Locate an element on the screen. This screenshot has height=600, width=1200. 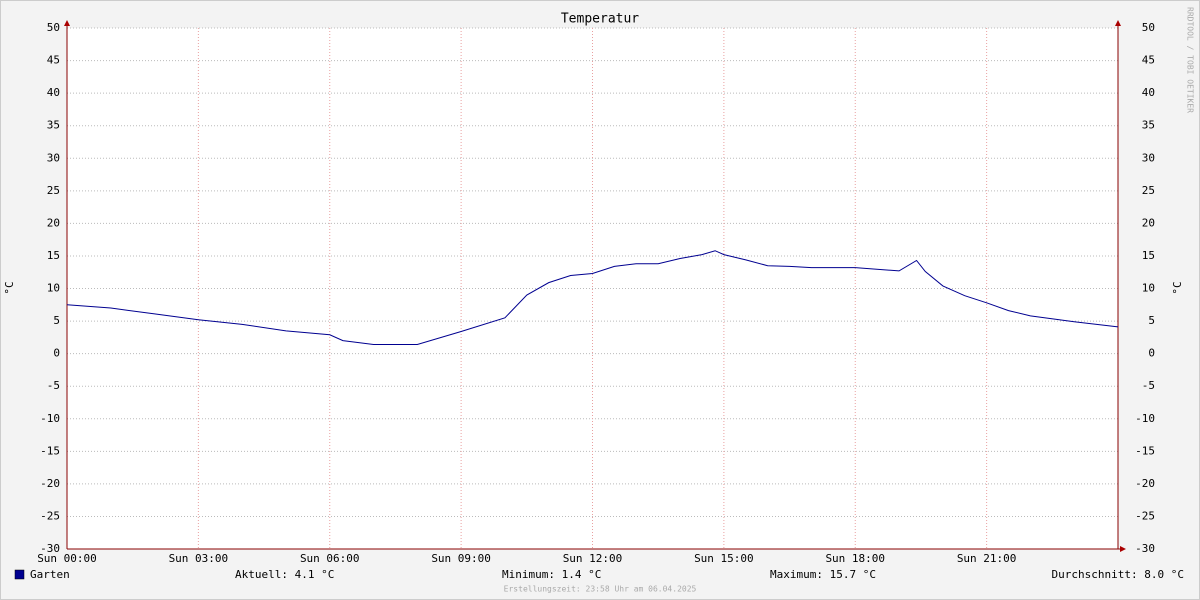
y-axis-label: °C is located at coordinates (9, 287).